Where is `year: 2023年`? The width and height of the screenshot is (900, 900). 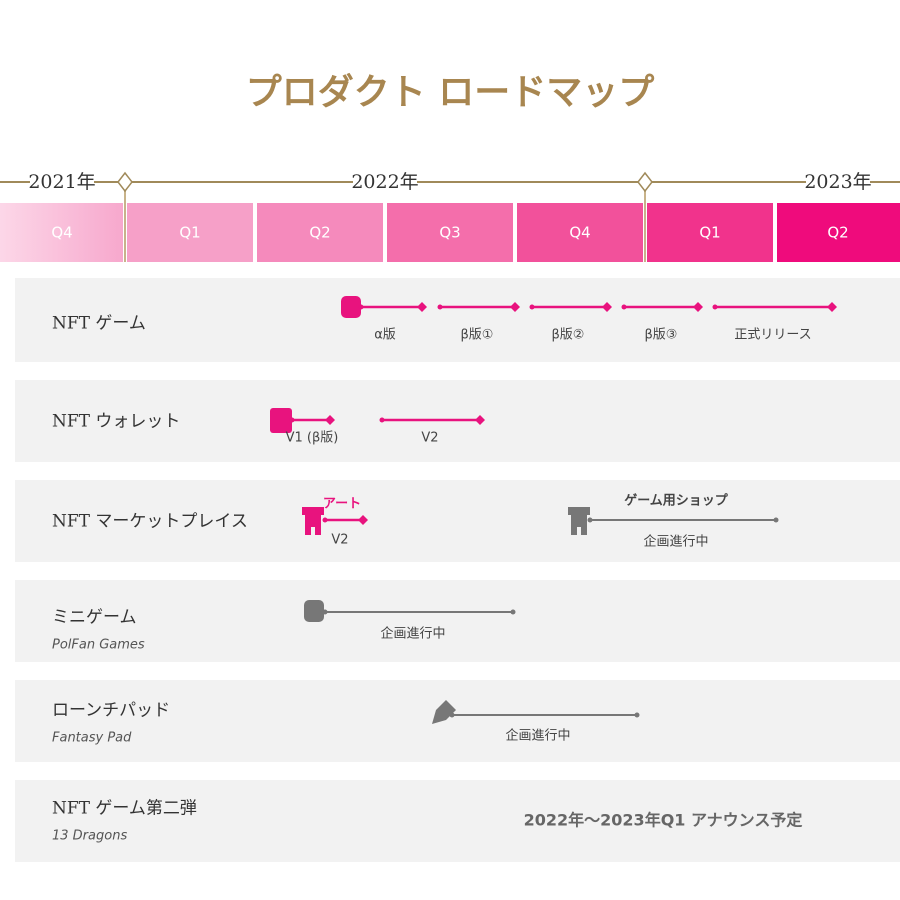 year: 2023年 is located at coordinates (837, 182).